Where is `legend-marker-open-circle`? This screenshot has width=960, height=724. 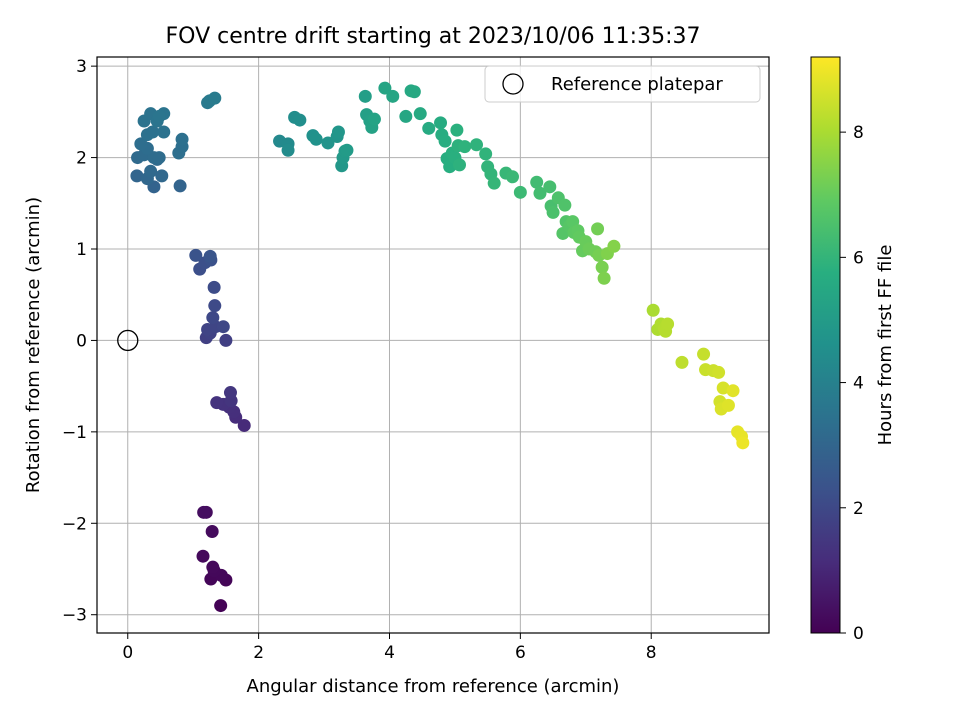
legend-marker-open-circle is located at coordinates (513, 84).